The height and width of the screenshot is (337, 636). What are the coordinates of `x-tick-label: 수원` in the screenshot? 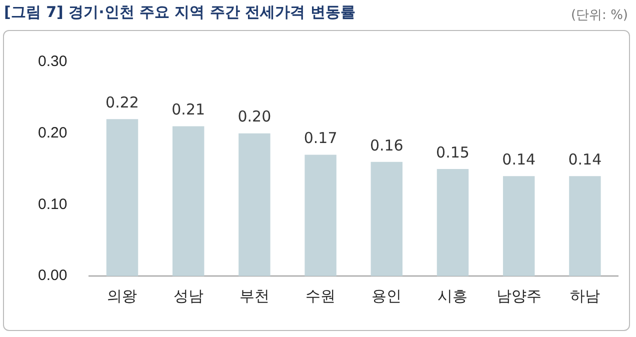 It's located at (321, 297).